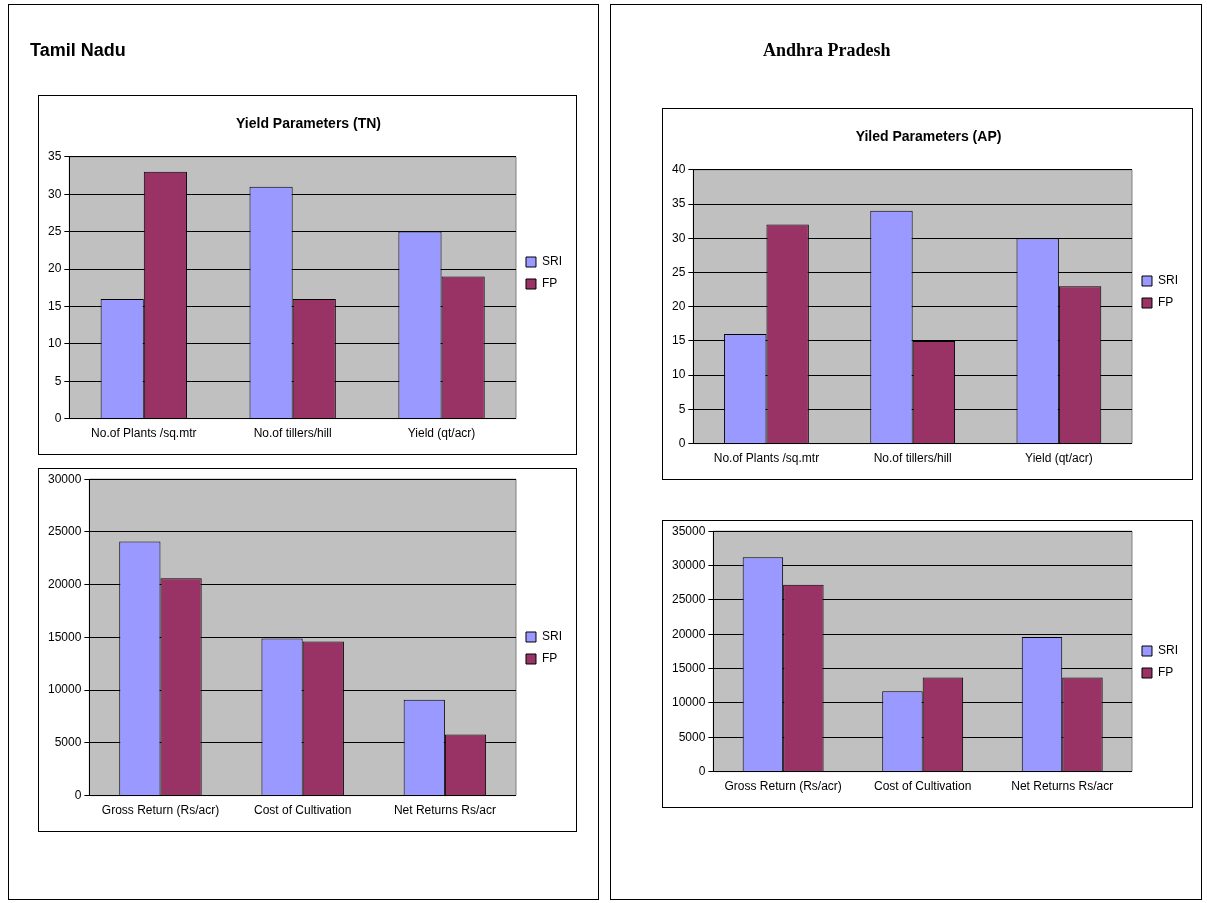  What do you see at coordinates (928, 136) in the screenshot?
I see `chart-title: Yiled Parameters (AP)` at bounding box center [928, 136].